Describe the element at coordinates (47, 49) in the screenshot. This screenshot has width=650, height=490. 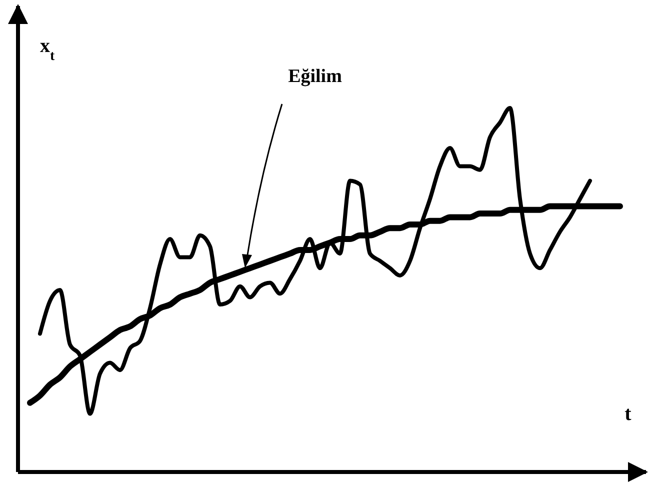
I see `y-axis-title: x$_{t}$` at that location.